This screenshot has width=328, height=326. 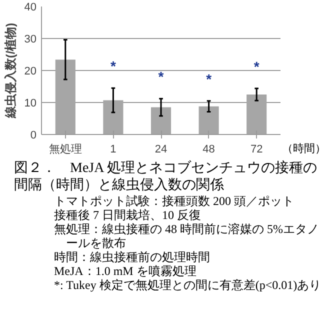 What do you see at coordinates (161, 150) in the screenshot?
I see `x-tick-label: 24` at bounding box center [161, 150].